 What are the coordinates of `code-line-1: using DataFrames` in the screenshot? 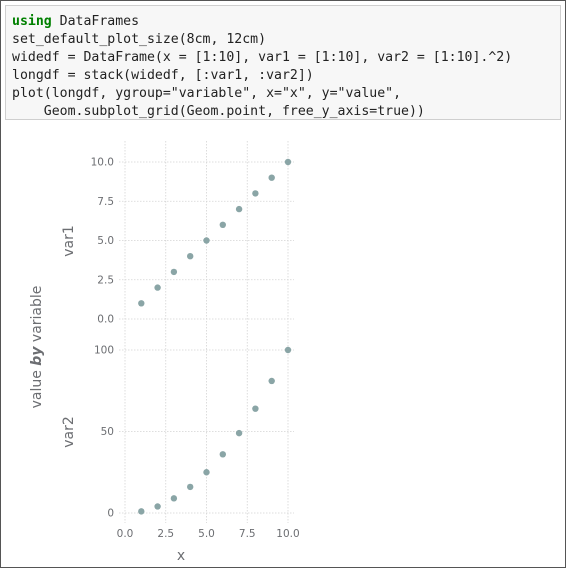 It's located at (75, 21).